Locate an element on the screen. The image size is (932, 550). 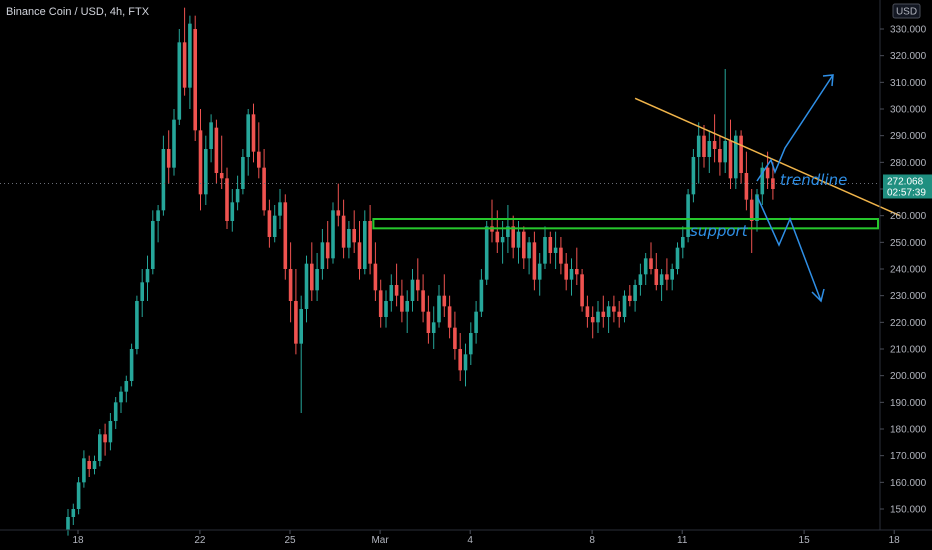
price-tick-label: 320.000 is located at coordinates (908, 56).